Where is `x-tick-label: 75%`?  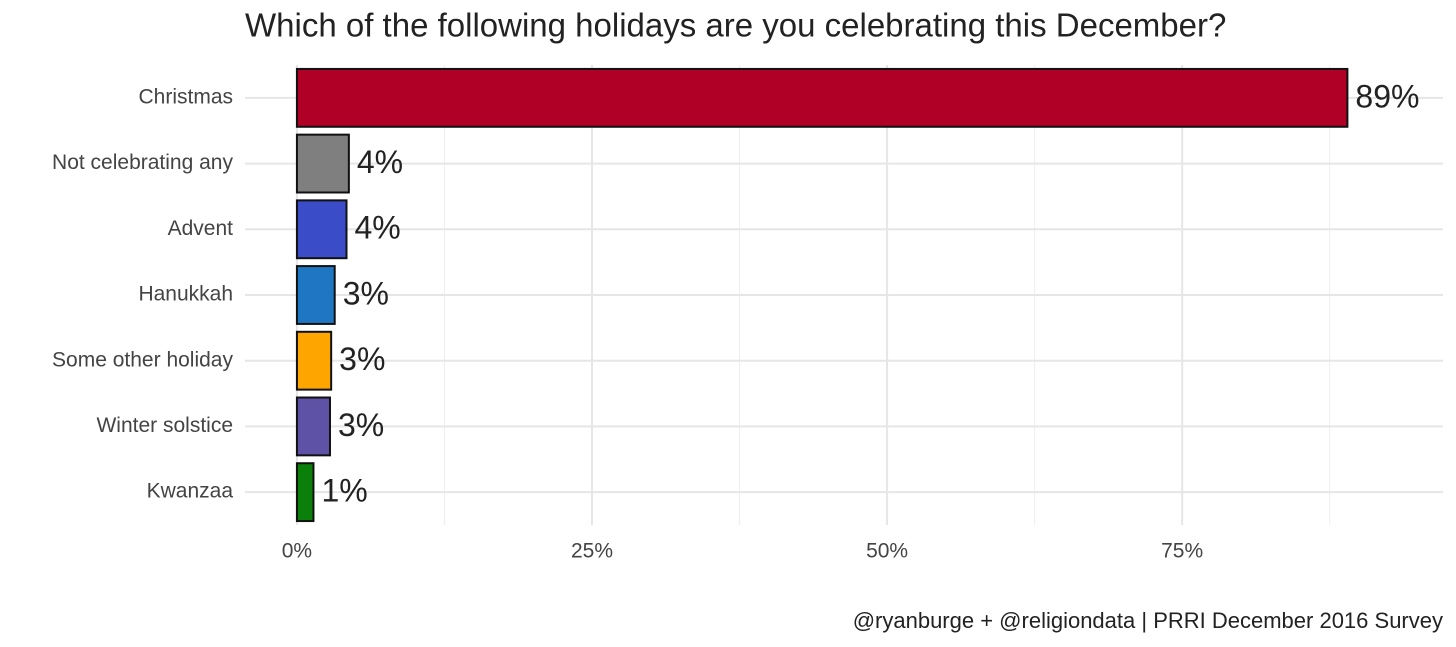 x-tick-label: 75% is located at coordinates (1182, 551).